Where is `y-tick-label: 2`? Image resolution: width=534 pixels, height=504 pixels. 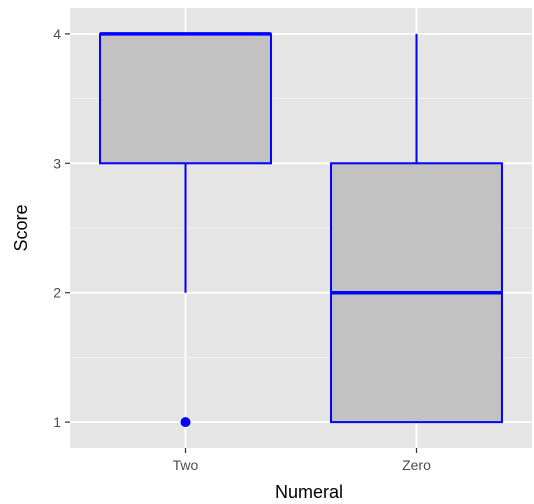 y-tick-label: 2 is located at coordinates (57, 293).